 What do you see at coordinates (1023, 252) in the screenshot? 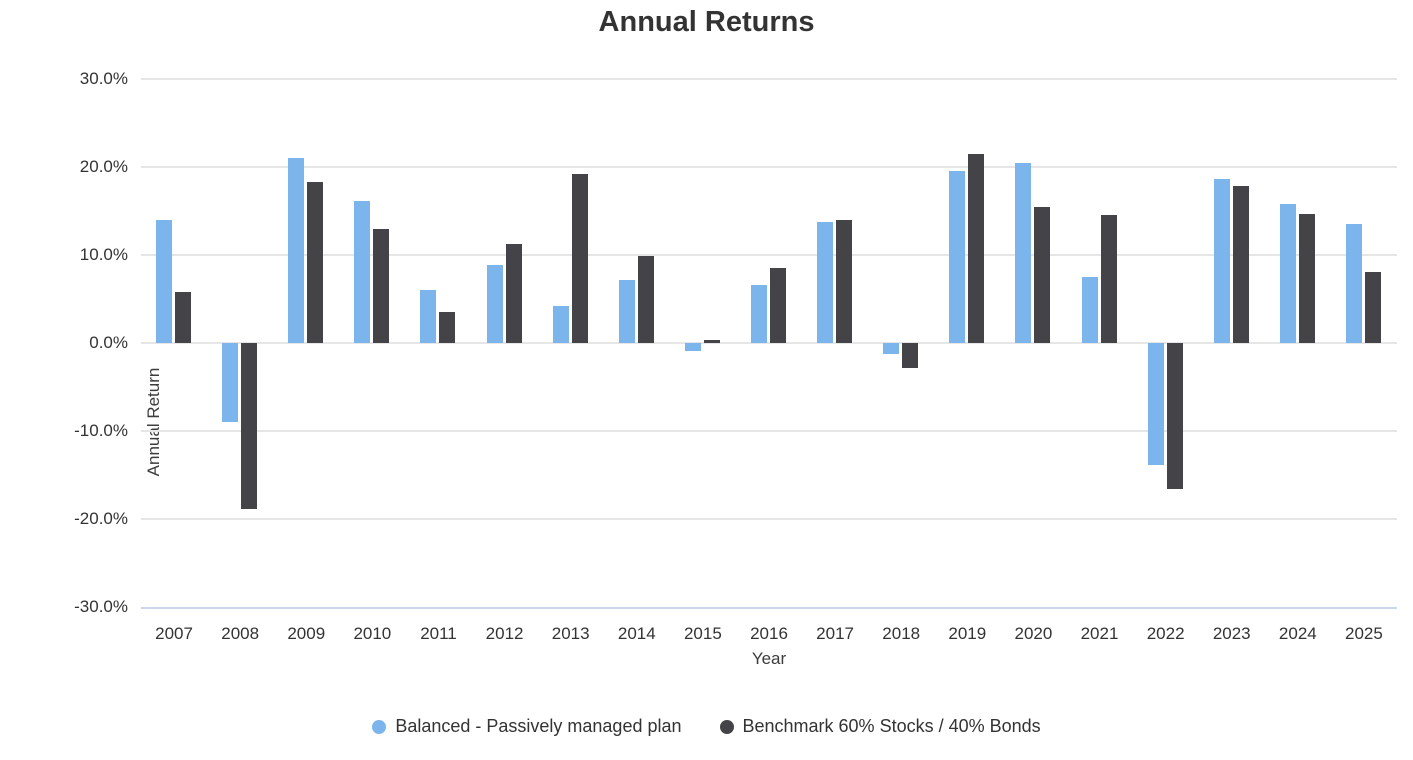
I see `bar-series1-2020` at bounding box center [1023, 252].